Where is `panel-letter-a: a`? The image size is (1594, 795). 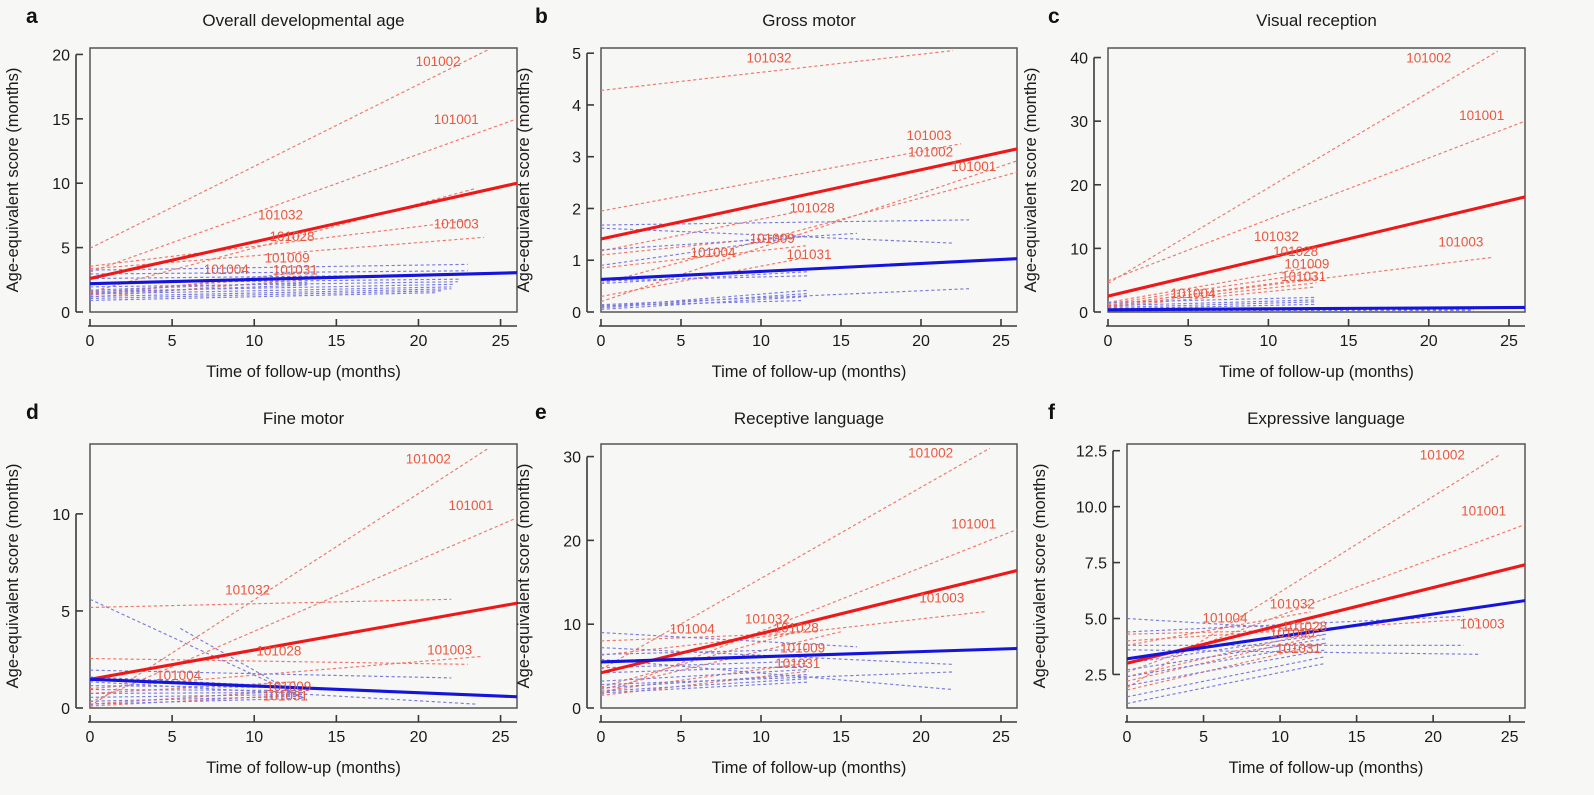
panel-letter-a: a is located at coordinates (32, 16).